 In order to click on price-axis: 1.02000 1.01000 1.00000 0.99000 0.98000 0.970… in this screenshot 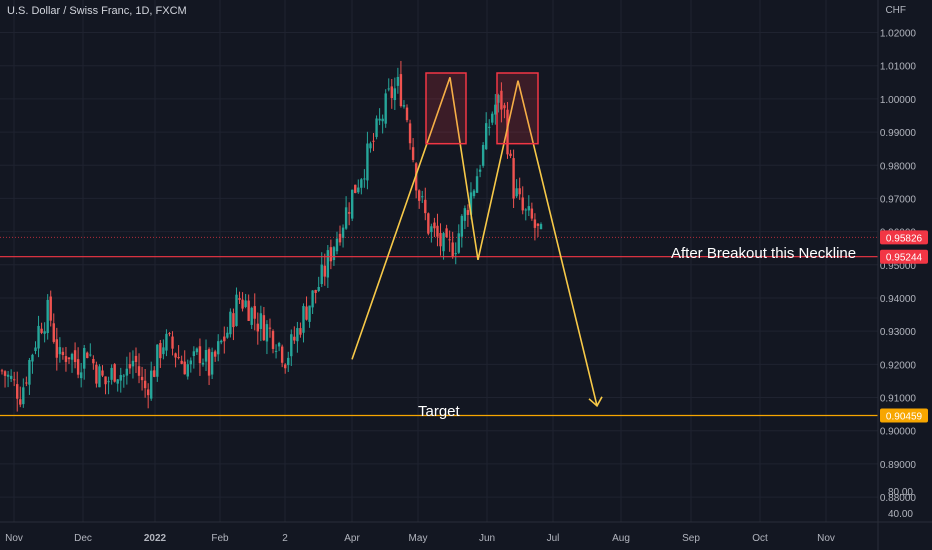, I will do `click(902, 275)`.